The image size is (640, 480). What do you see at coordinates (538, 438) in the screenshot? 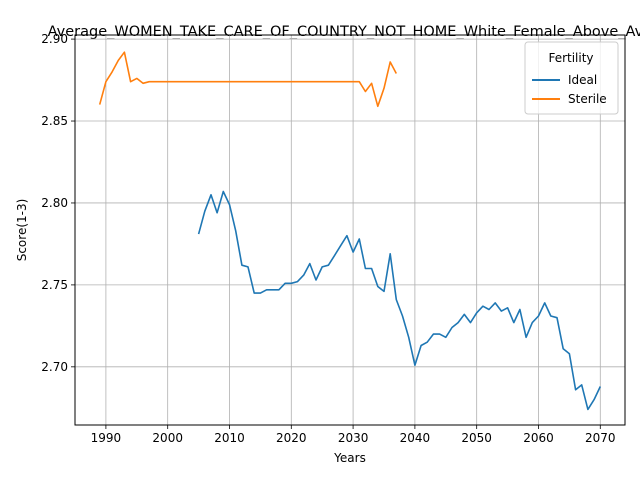
I see `x-tick-label: 2060` at bounding box center [538, 438].